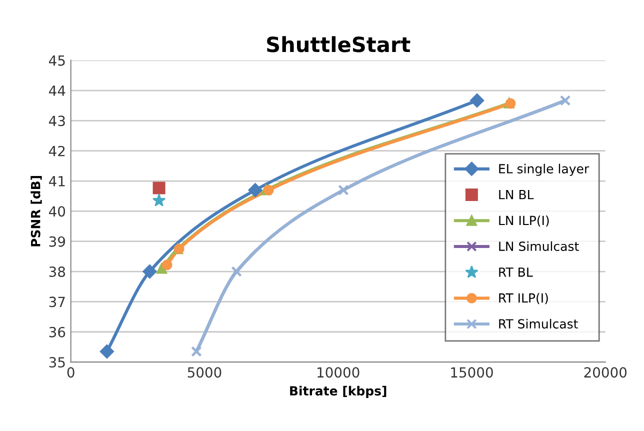 This screenshot has height=431, width=644. Describe the element at coordinates (56, 151) in the screenshot. I see `y-tick-label: 42` at that location.